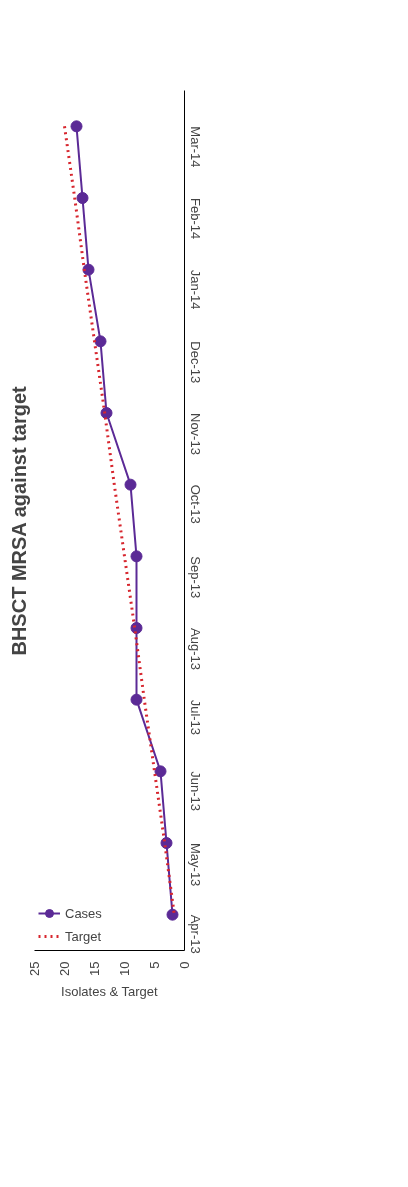 The image size is (408, 1187). I want to click on y-tick-label: Mar-14, so click(195, 147).